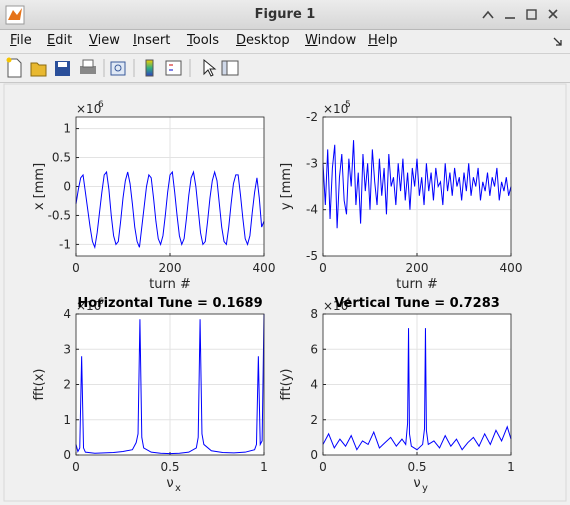 This screenshot has width=570, height=505. Describe the element at coordinates (39, 385) in the screenshot. I see `y-axis-label: fft(x)` at that location.